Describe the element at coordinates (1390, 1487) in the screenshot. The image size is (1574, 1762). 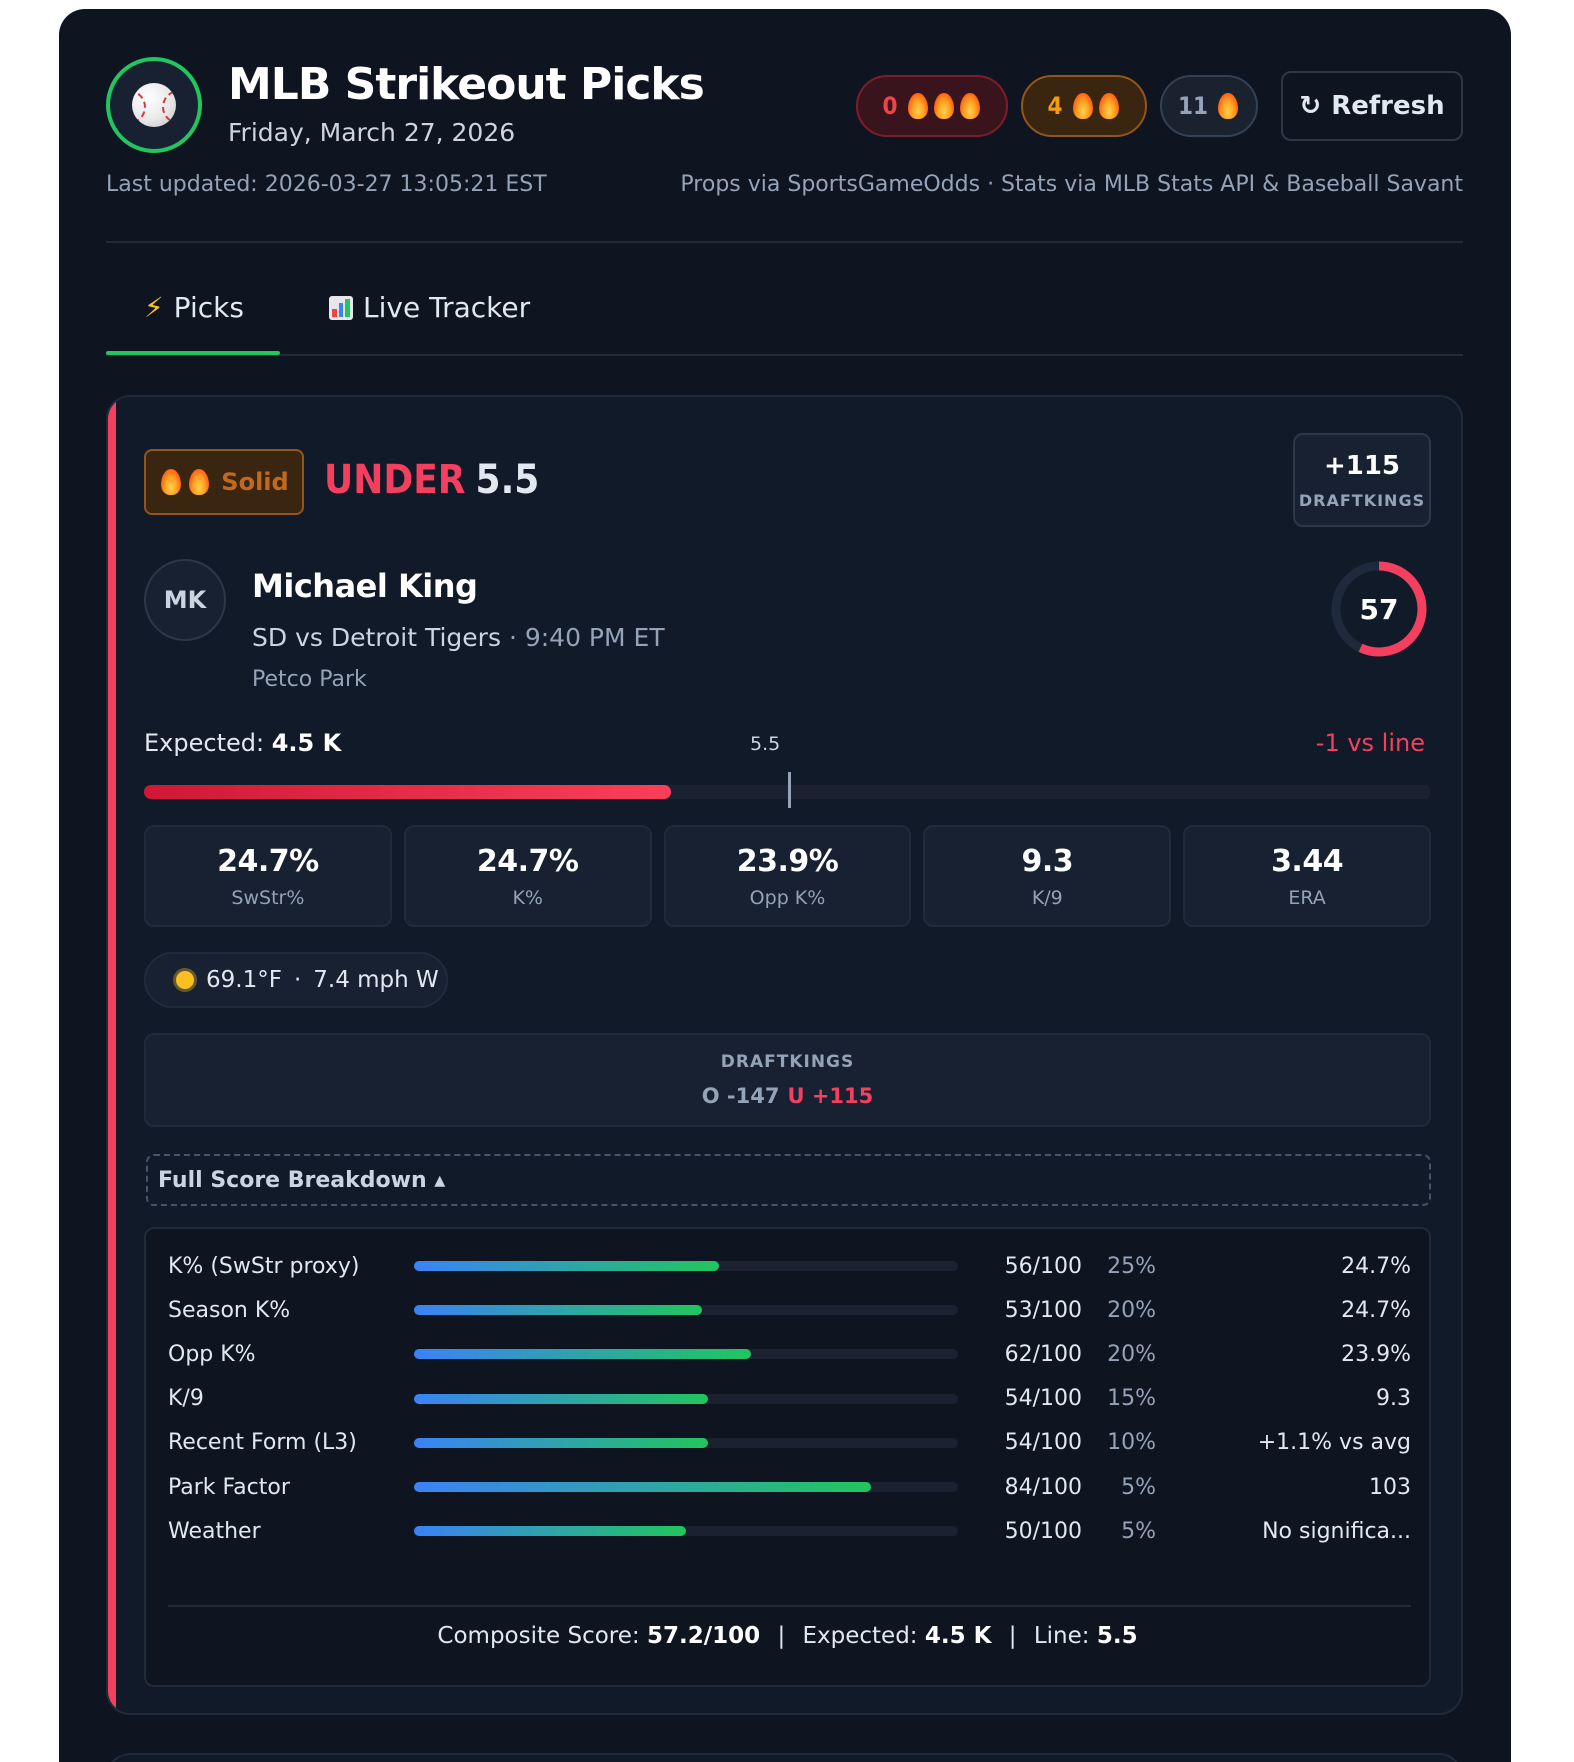
I see `factor-value: 103` at that location.